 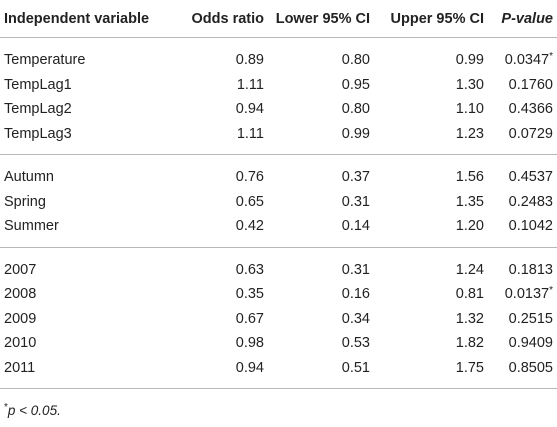 I want to click on footnote-mark: *, so click(x=6, y=407).